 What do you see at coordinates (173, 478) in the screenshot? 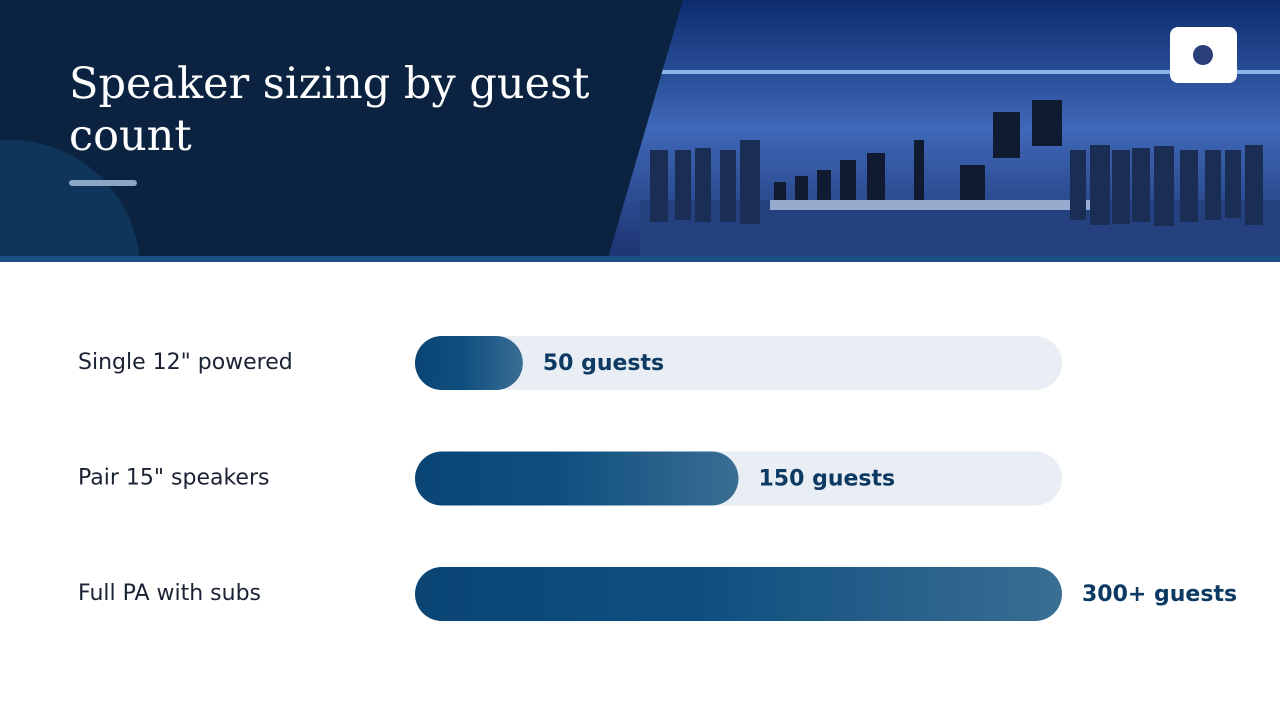
I see `category-label: Pair 15" speakers` at bounding box center [173, 478].